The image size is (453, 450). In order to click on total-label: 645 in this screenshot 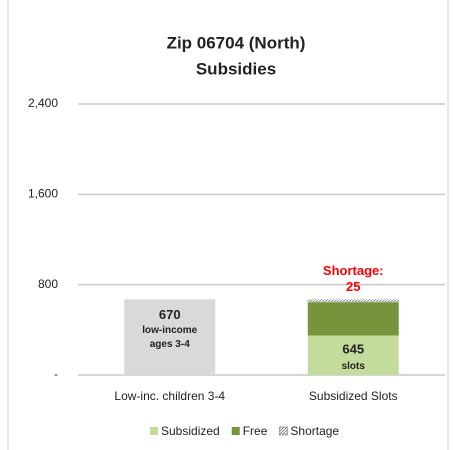, I will do `click(353, 349)`.